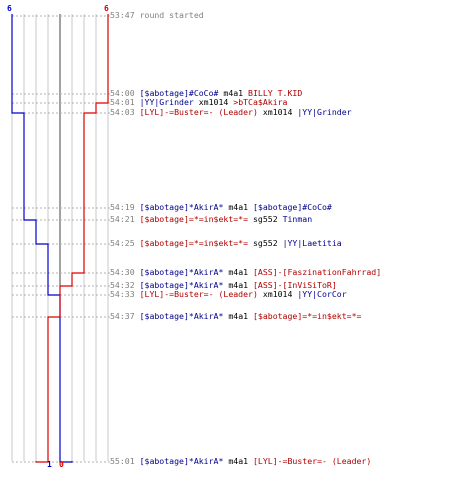  Describe the element at coordinates (122, 285) in the screenshot. I see `event-time: 54:32` at that location.